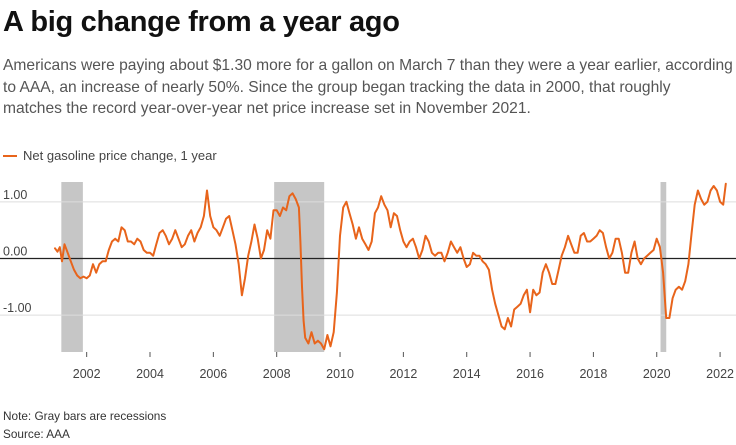 This screenshot has width=736, height=445. I want to click on y-tick-label: 0.00, so click(15, 252).